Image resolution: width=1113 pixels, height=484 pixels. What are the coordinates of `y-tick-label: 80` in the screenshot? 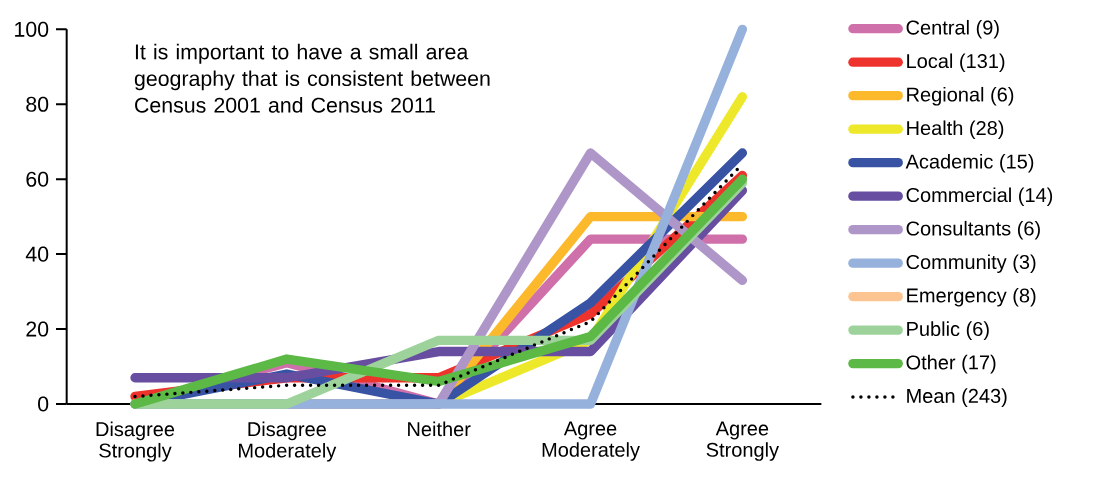 It's located at (37, 104).